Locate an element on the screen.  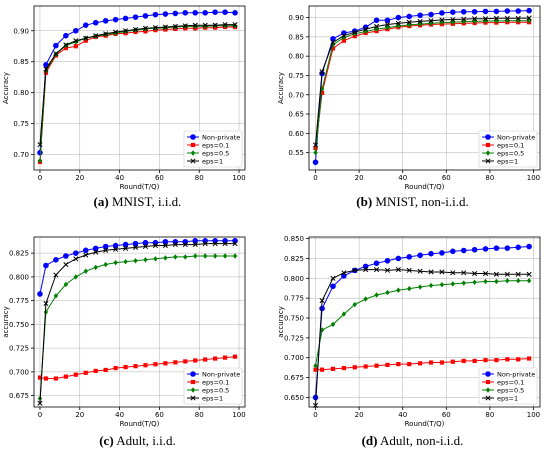
caption-text-a: MNIST, i.i.d. is located at coordinates (145, 201).